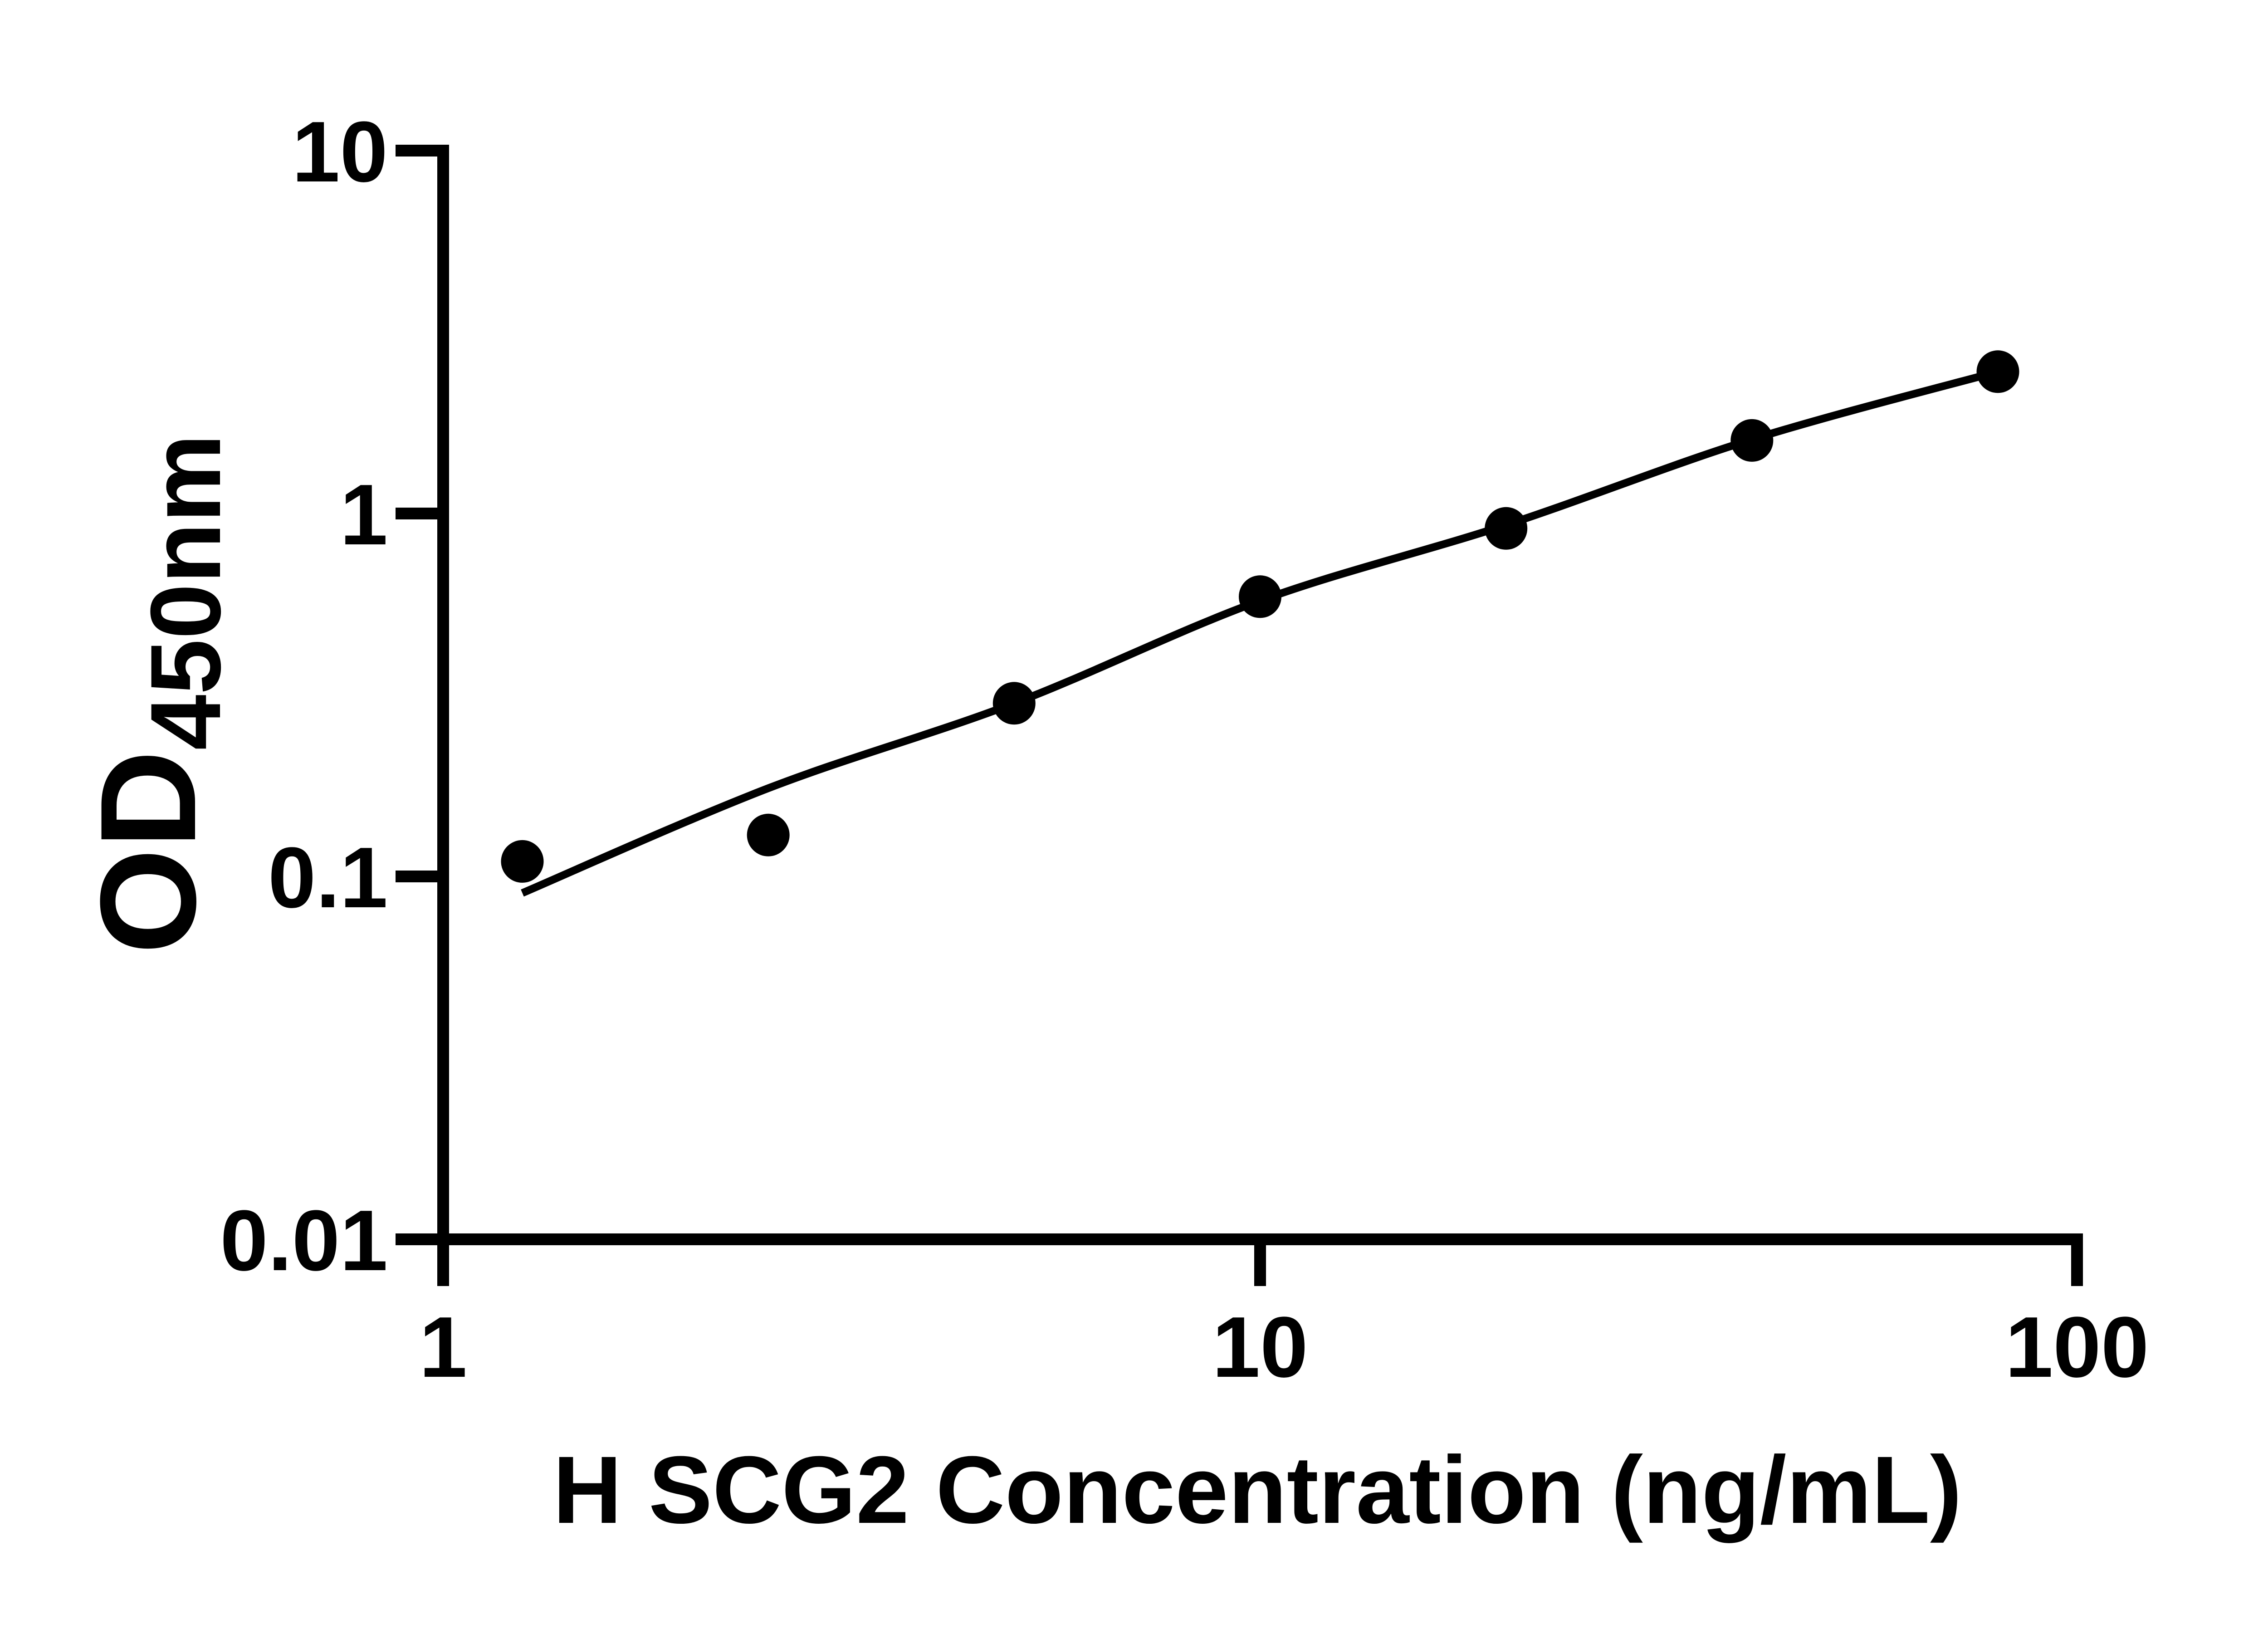 Image resolution: width=2268 pixels, height=1629 pixels. What do you see at coordinates (443, 1347) in the screenshot?
I see `x-tick-label: 1` at bounding box center [443, 1347].